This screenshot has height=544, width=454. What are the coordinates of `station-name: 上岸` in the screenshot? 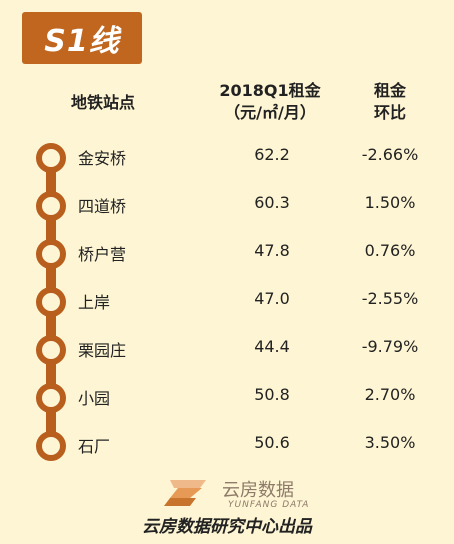 It's located at (94, 302).